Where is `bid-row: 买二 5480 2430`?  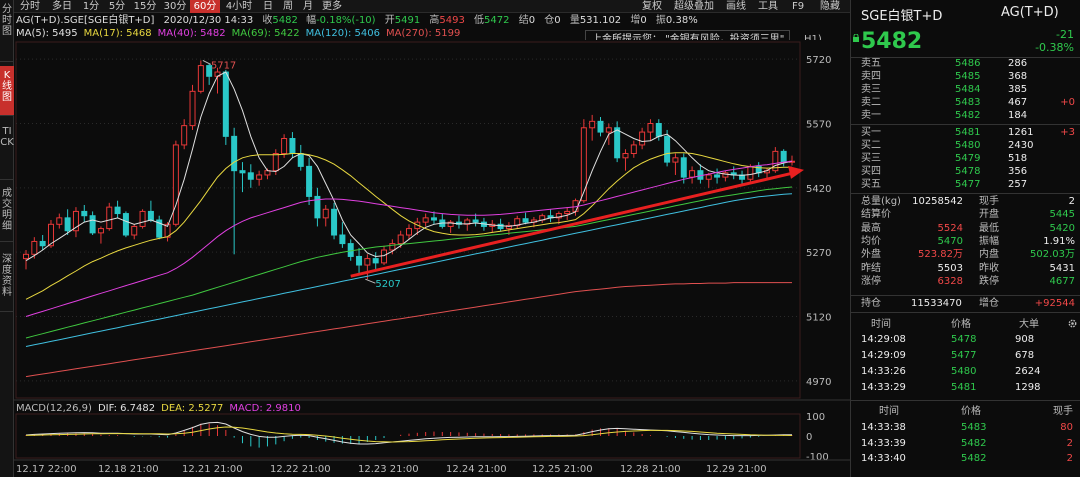
bid-row: 买二 5480 2430 is located at coordinates (965, 145).